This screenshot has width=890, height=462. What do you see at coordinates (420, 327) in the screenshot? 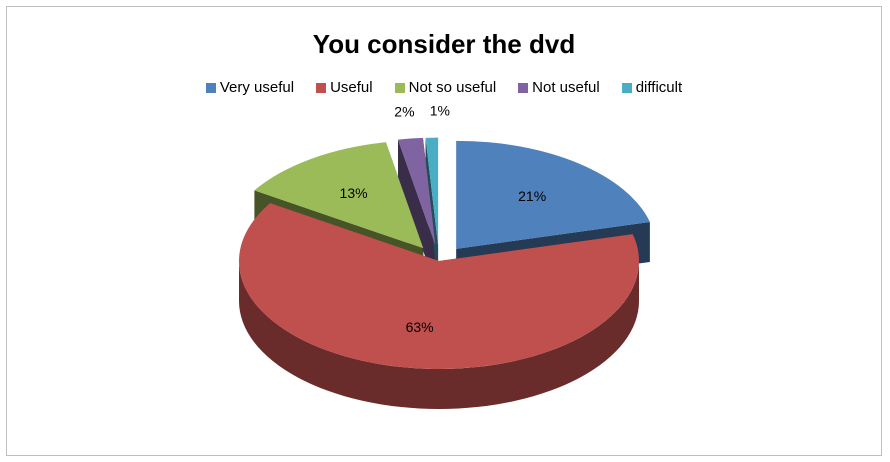
I see `data-label-useful: 63%` at bounding box center [420, 327].